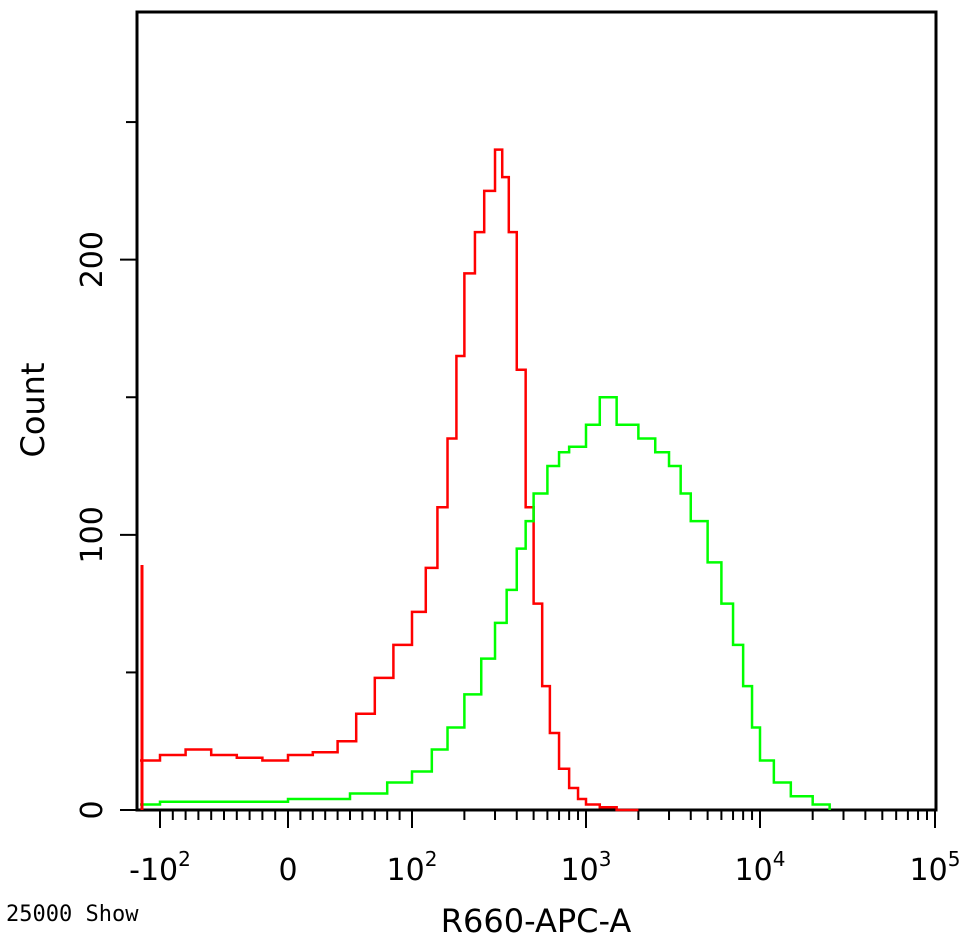  I want to click on y-axis-label: Count, so click(33, 409).